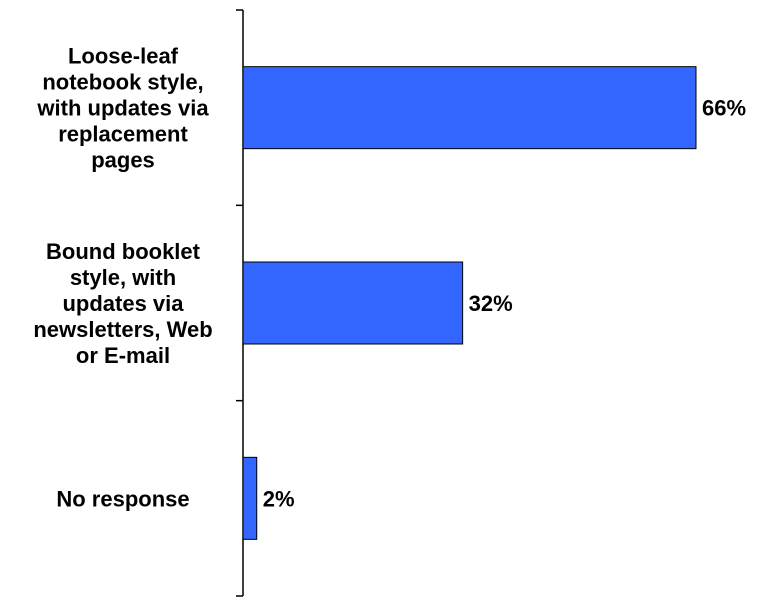 The width and height of the screenshot is (757, 599). Describe the element at coordinates (123, 355) in the screenshot. I see `category-label-line: or E-mail` at that location.